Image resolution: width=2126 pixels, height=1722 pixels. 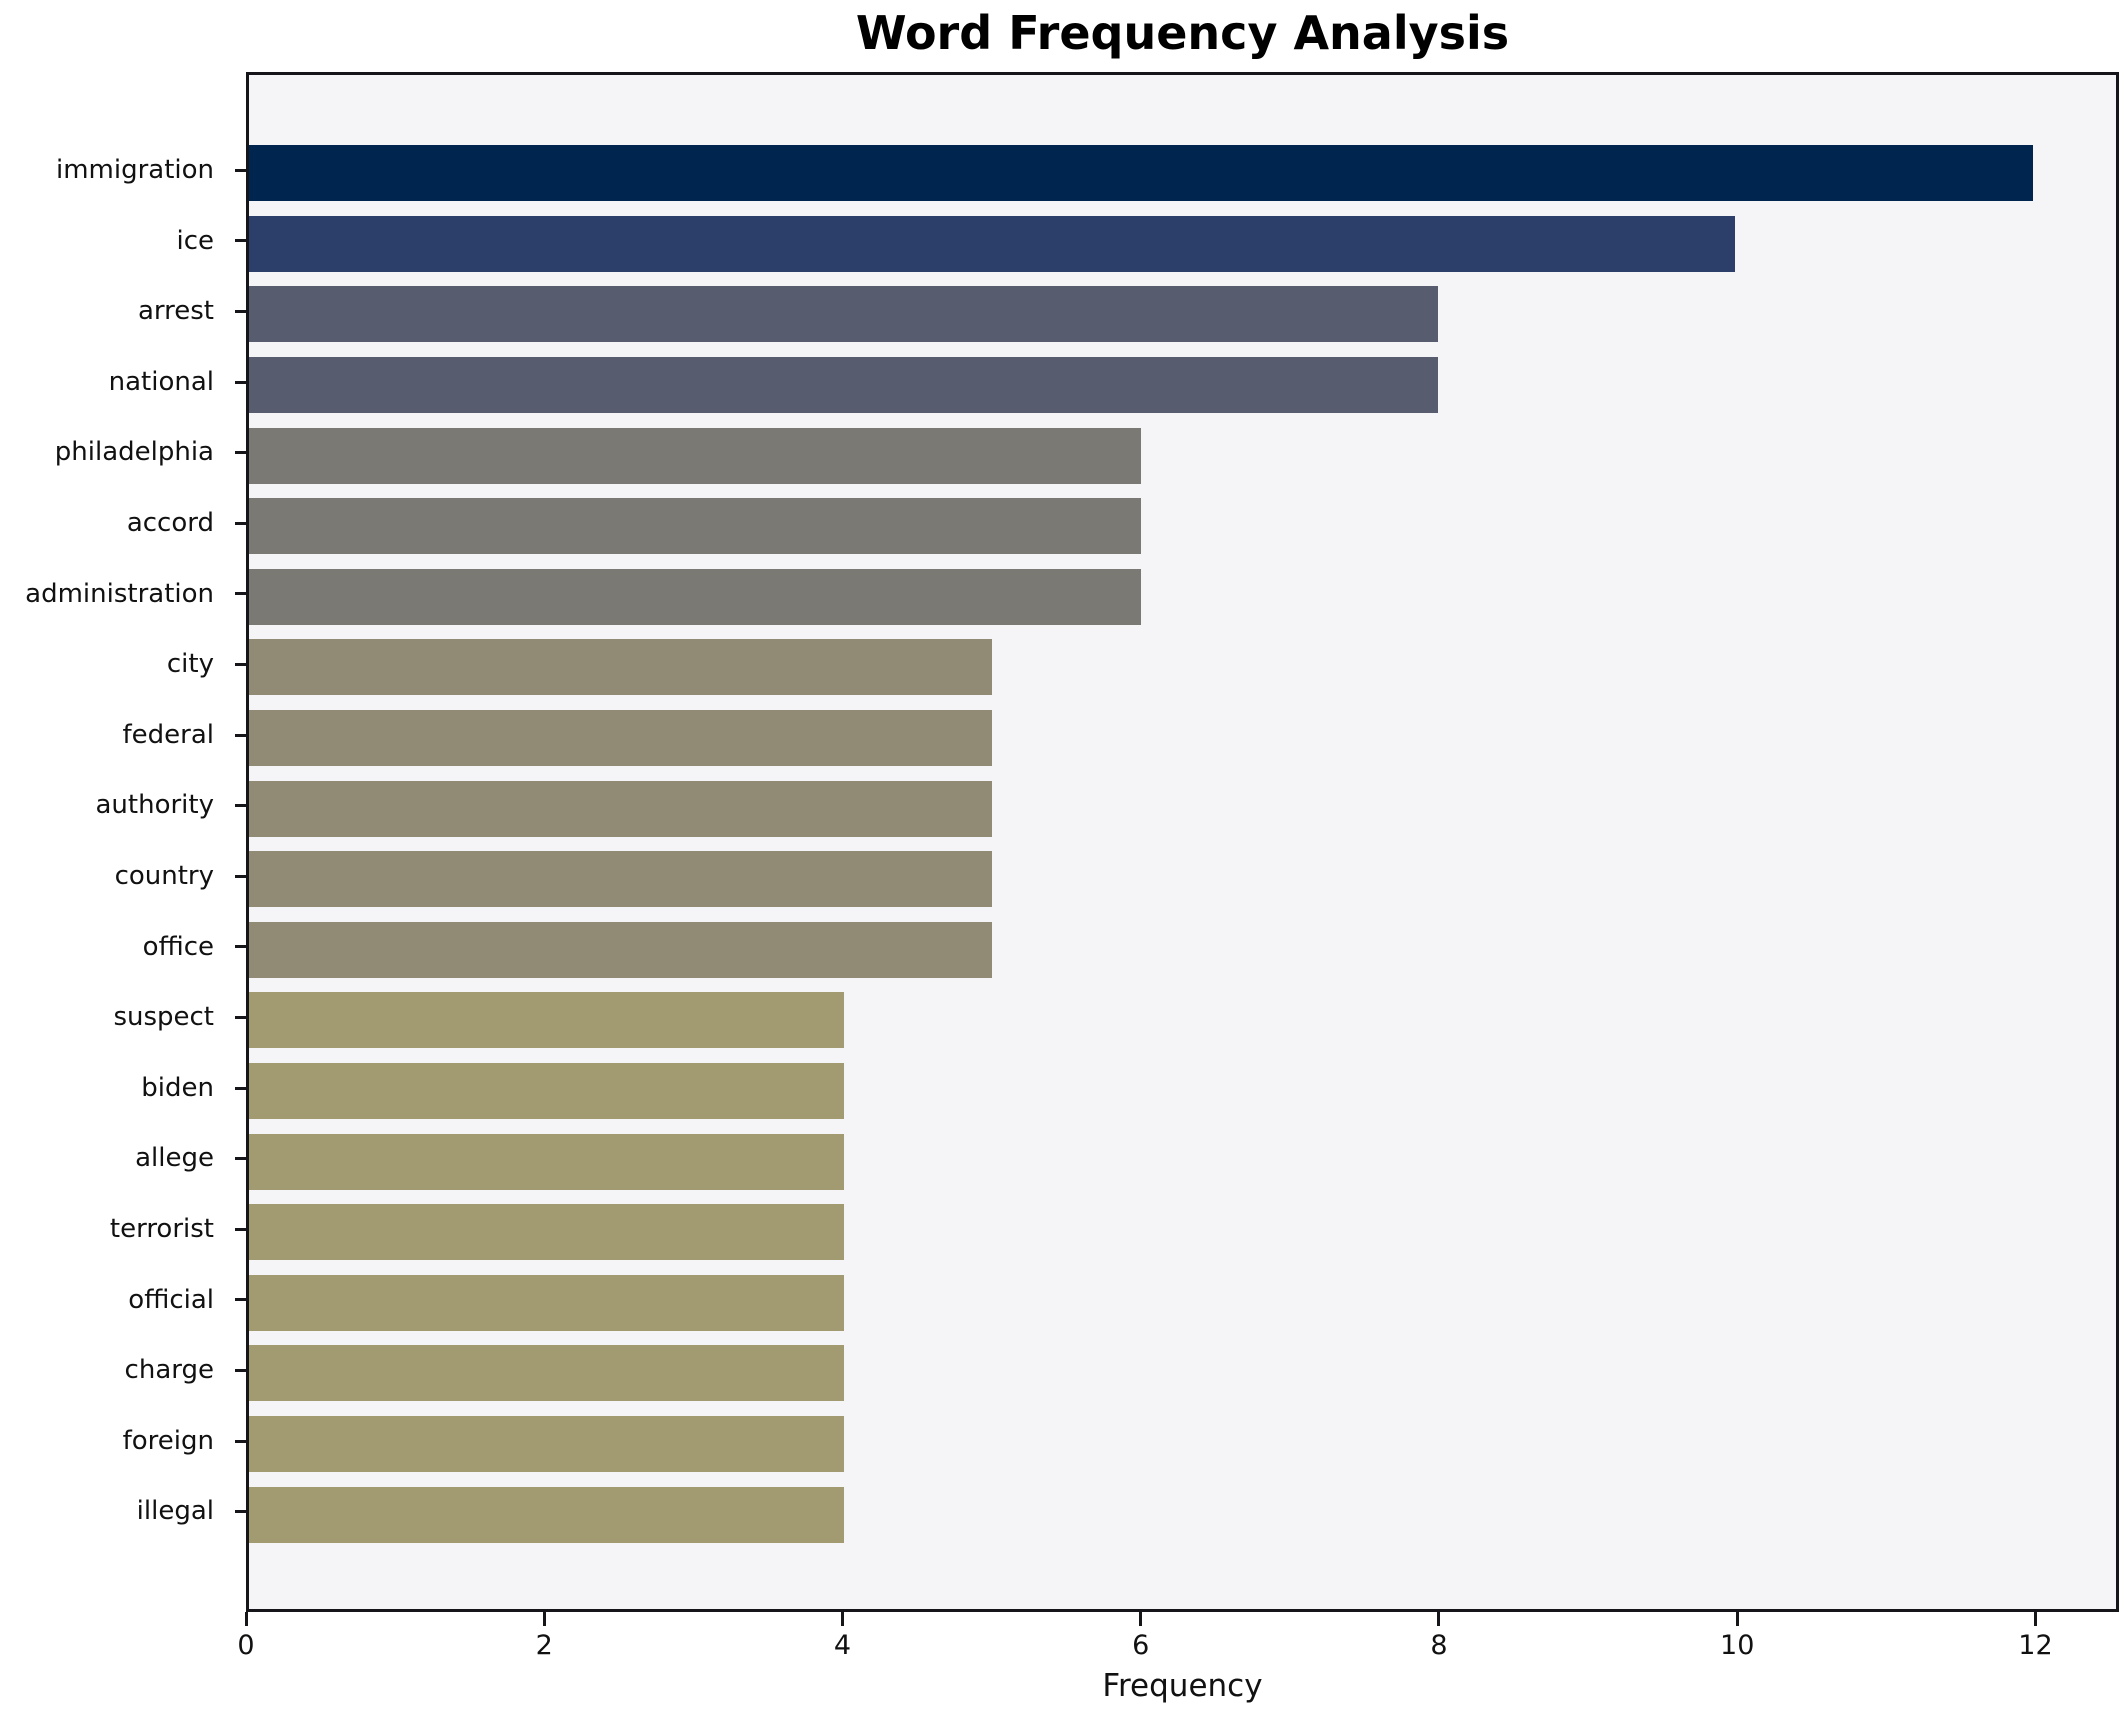 I want to click on y-tick-mark-arrest, so click(x=240, y=311).